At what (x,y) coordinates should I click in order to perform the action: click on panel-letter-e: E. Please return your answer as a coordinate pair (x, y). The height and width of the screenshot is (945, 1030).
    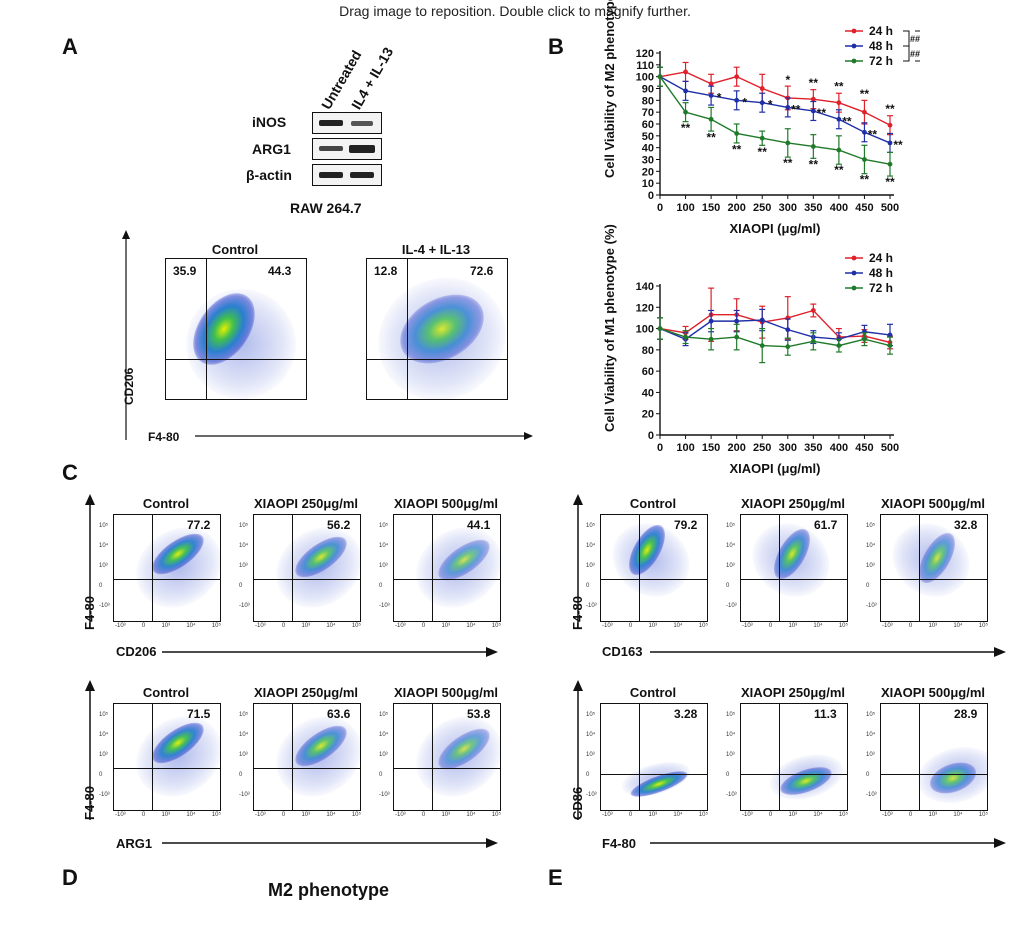
    Looking at the image, I should click on (555, 877).